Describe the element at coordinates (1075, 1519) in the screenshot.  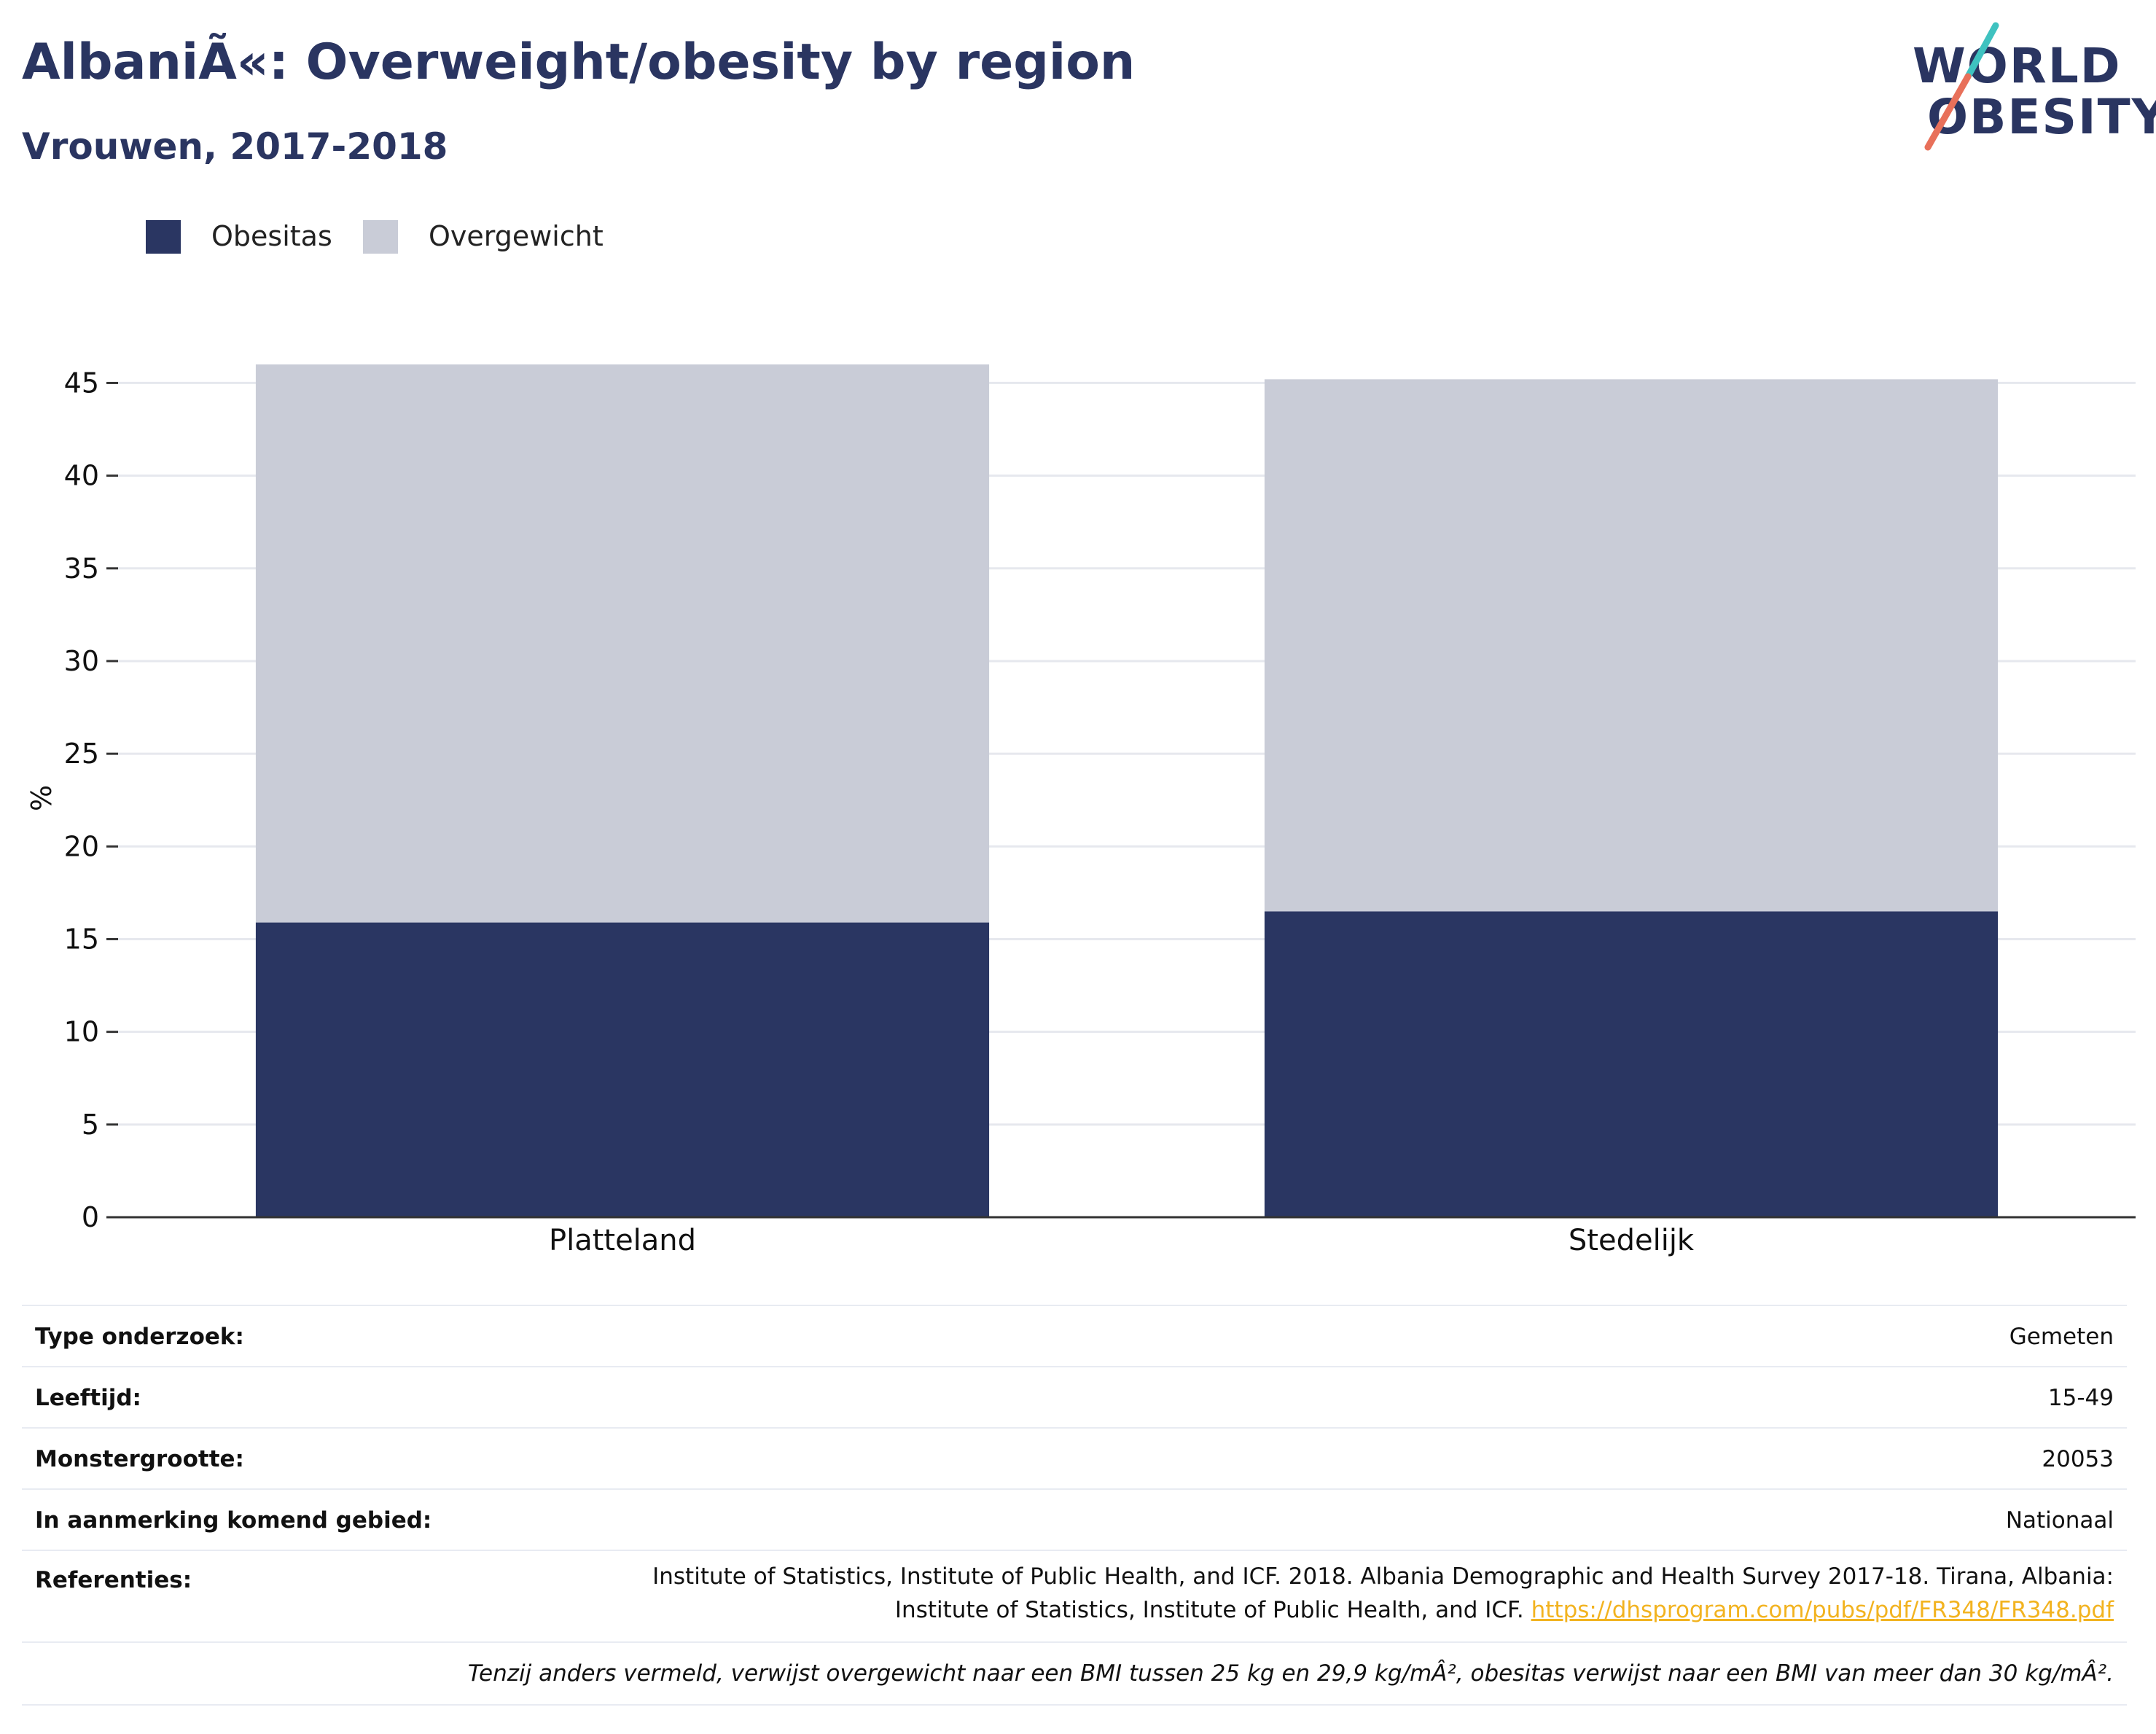
I see `info-row-area: In aanmerking komend gebied: Nationaal` at that location.